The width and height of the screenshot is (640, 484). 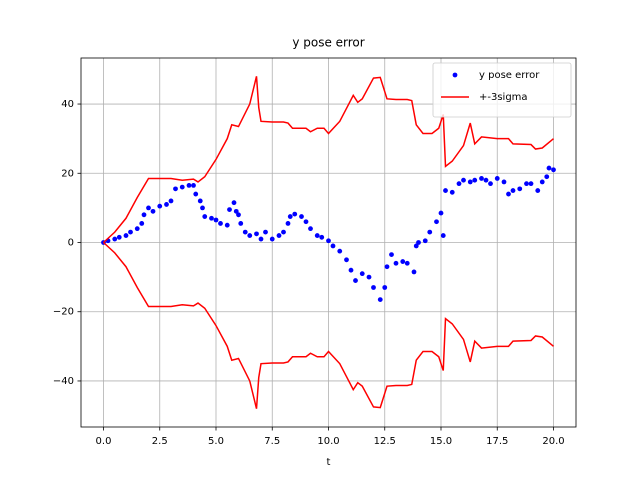 I want to click on x-tick-label: 15.0, so click(x=441, y=441).